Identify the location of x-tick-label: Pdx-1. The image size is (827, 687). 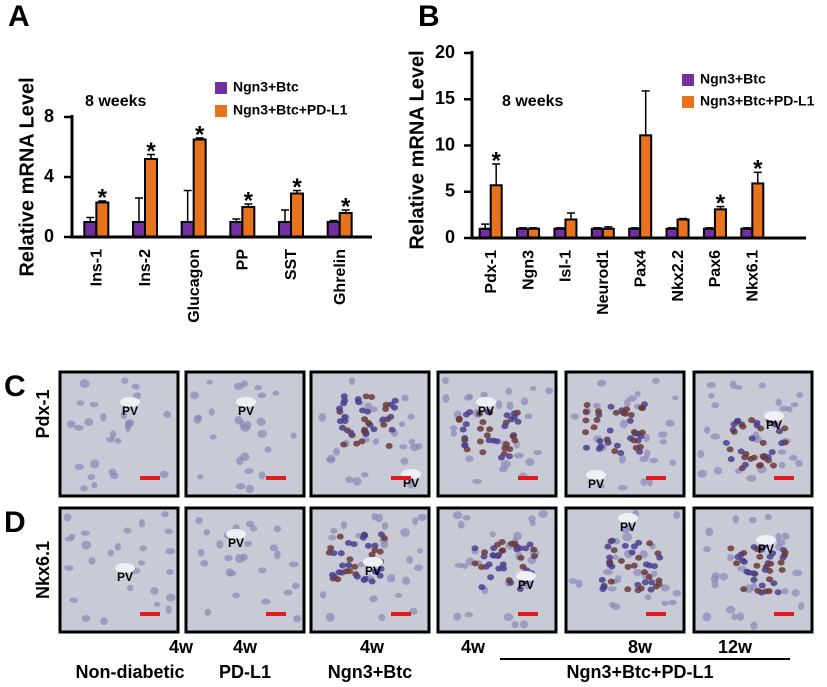
(491, 272).